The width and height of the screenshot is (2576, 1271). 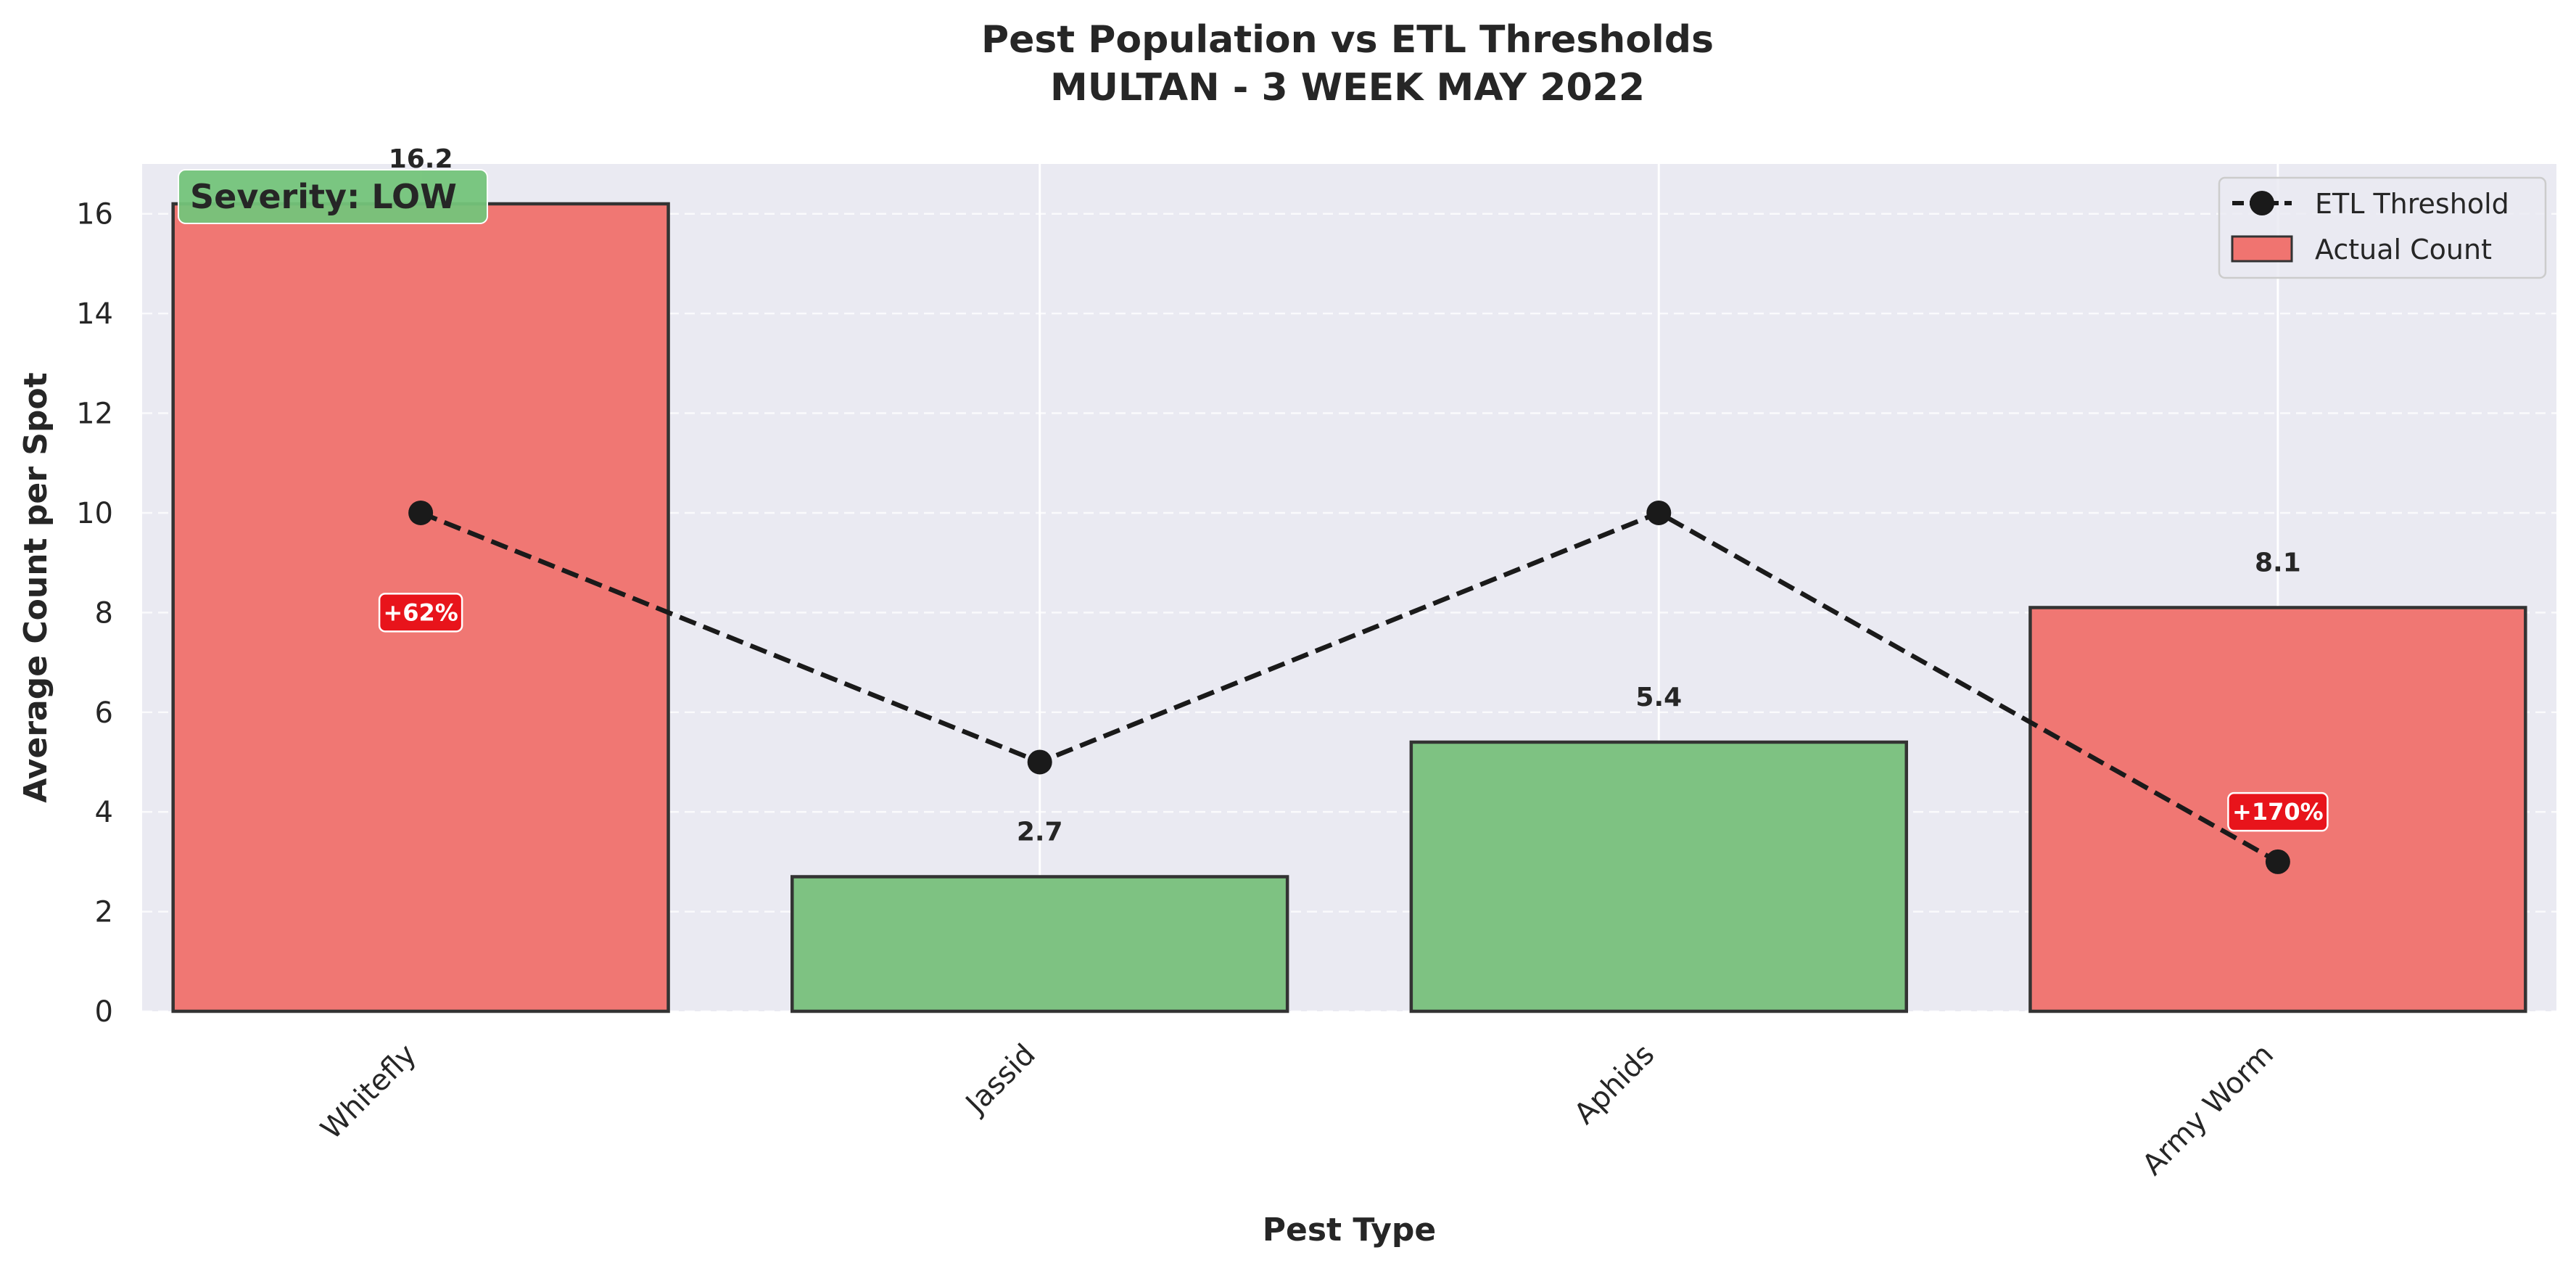 I want to click on bar-value-label: 8.1, so click(x=2278, y=562).